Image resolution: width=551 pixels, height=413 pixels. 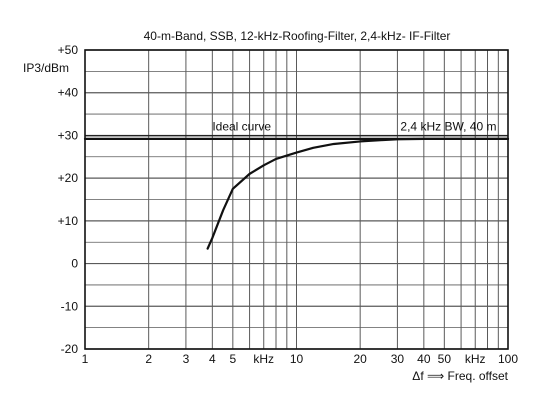 I want to click on x-tick-label: 40, so click(x=424, y=359).